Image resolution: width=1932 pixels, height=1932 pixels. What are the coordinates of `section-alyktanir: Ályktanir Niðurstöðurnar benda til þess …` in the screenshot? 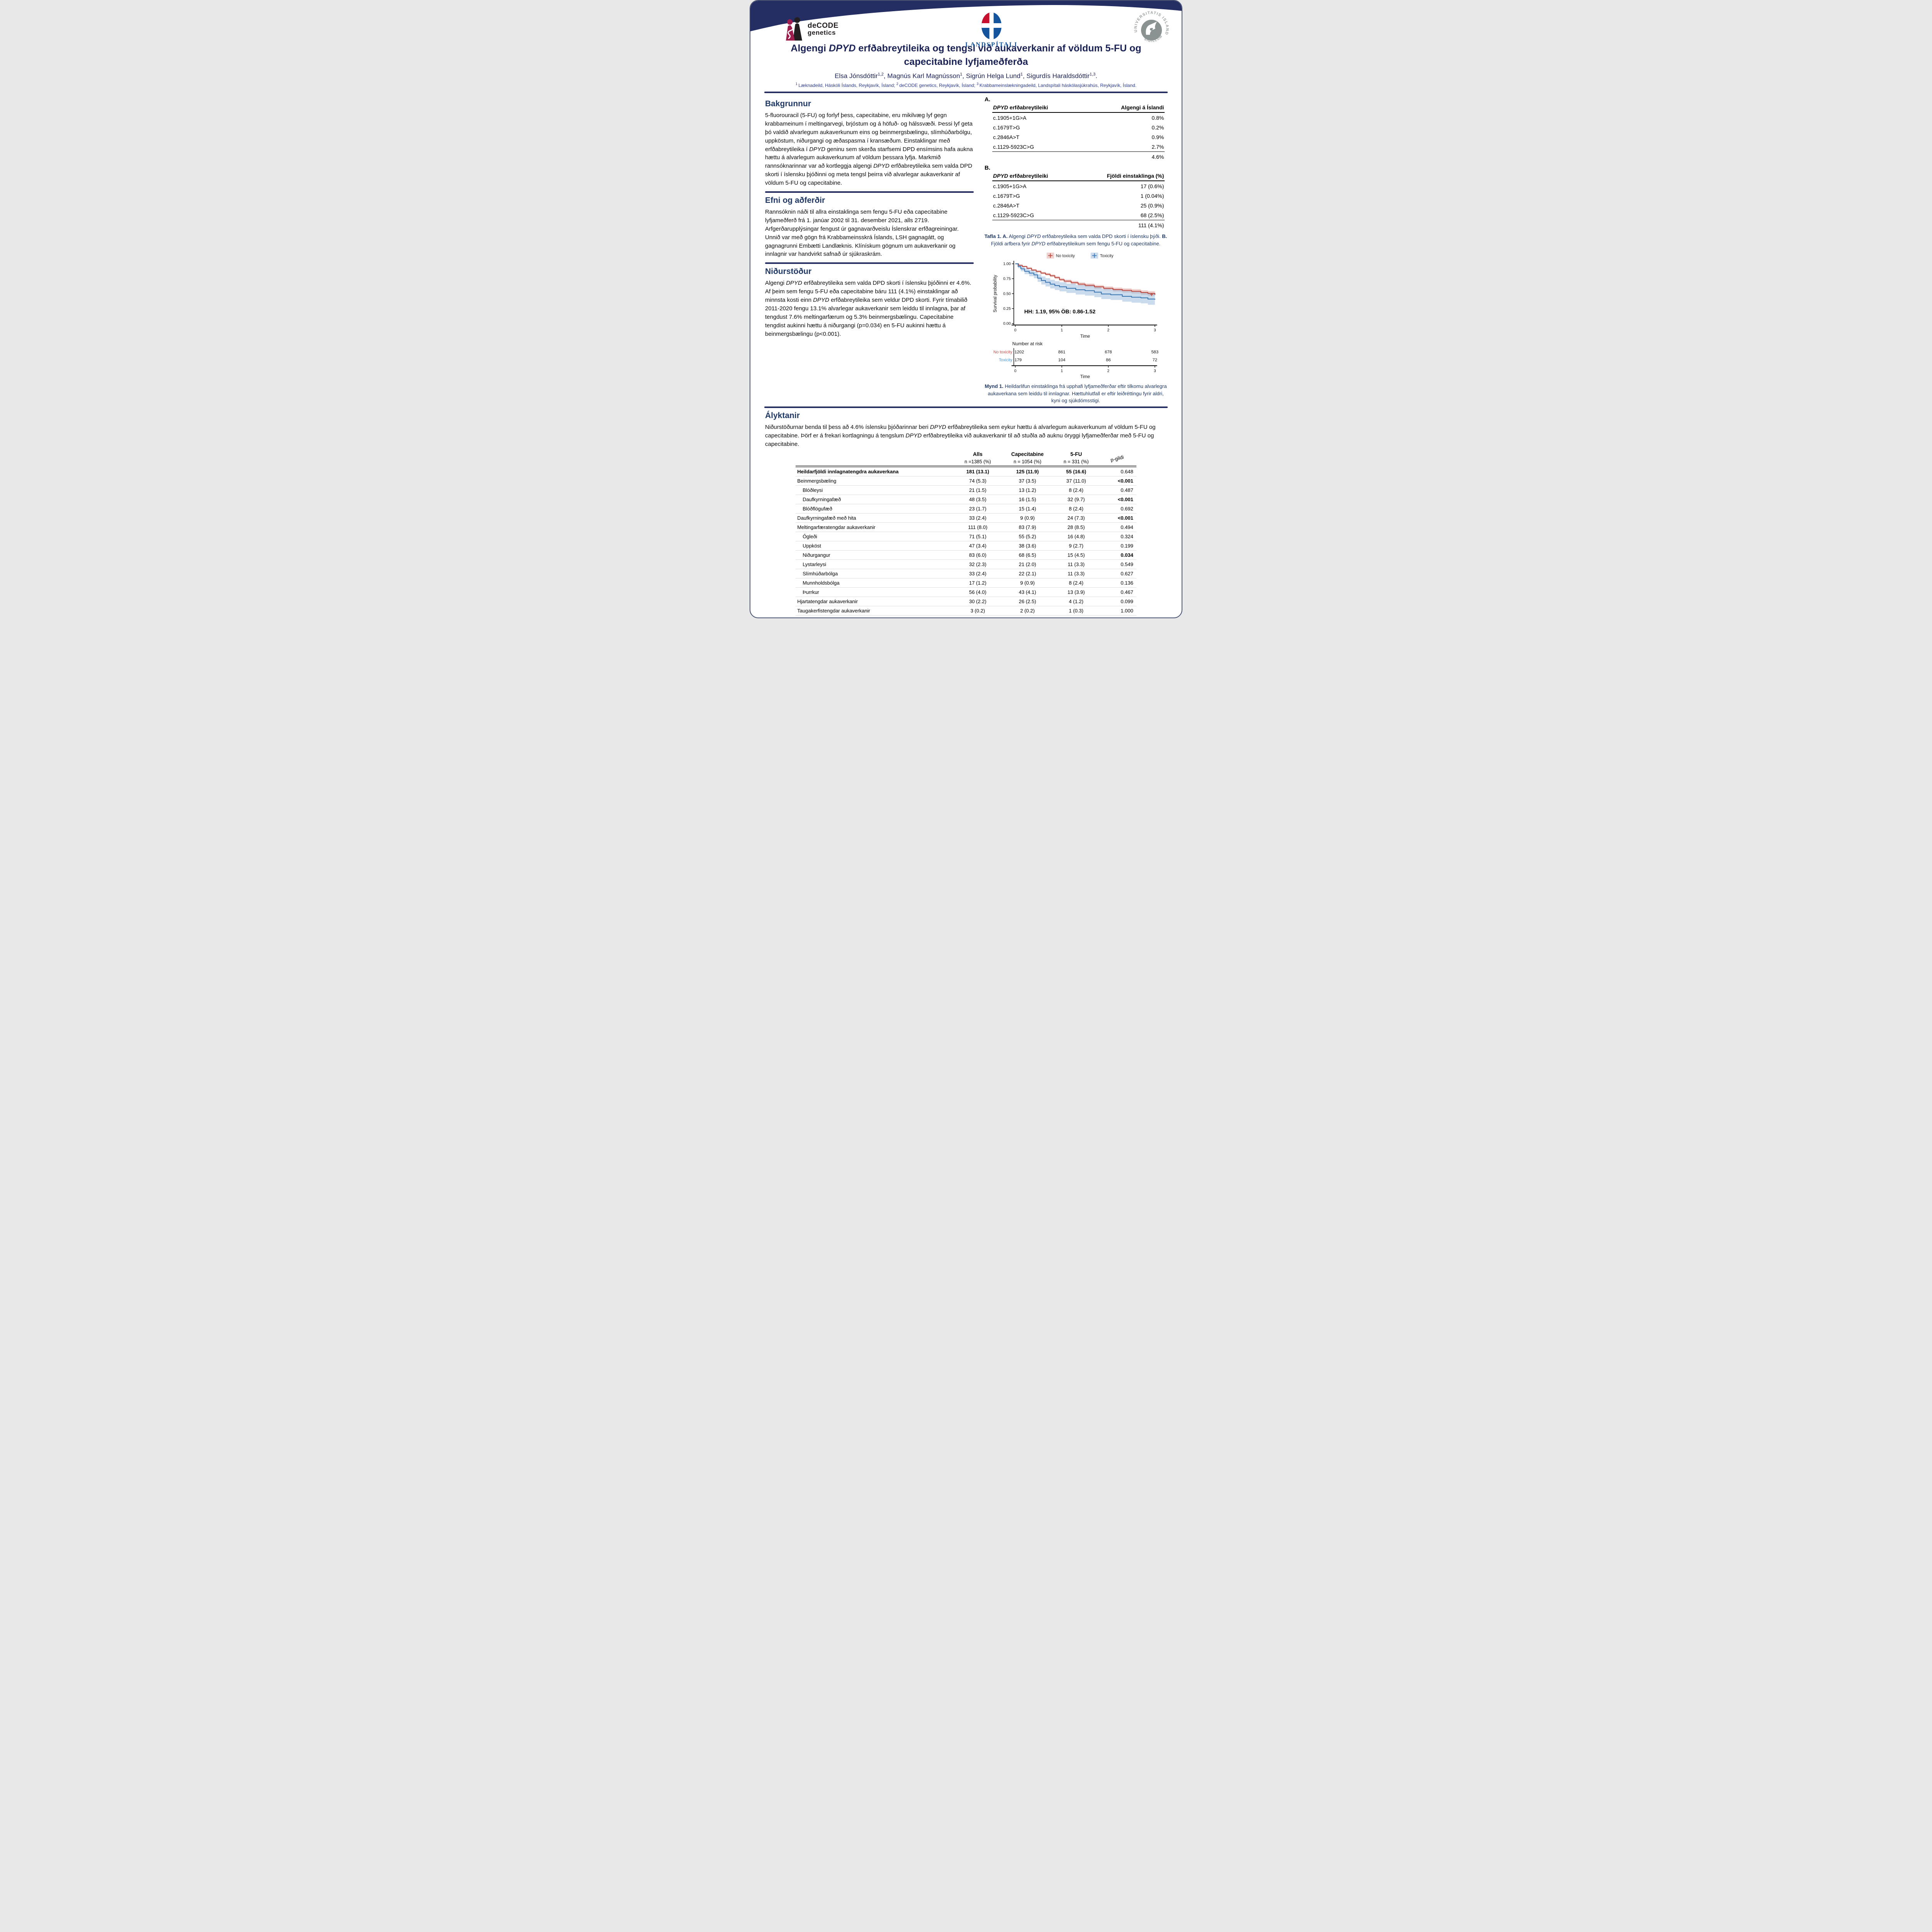 It's located at (966, 430).